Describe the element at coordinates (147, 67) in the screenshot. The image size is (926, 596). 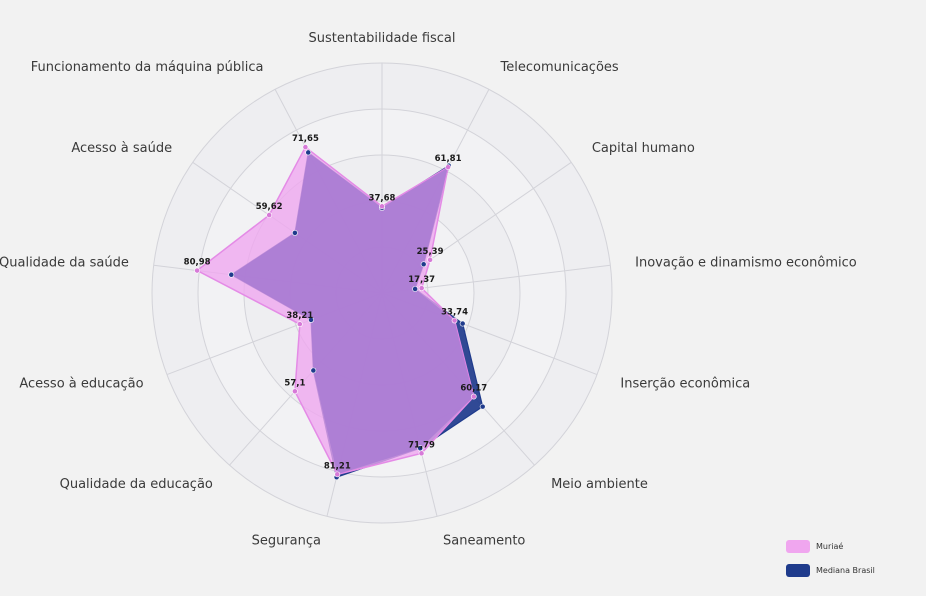
I see `axis-label-13: Funcionamento da máquina pública` at that location.